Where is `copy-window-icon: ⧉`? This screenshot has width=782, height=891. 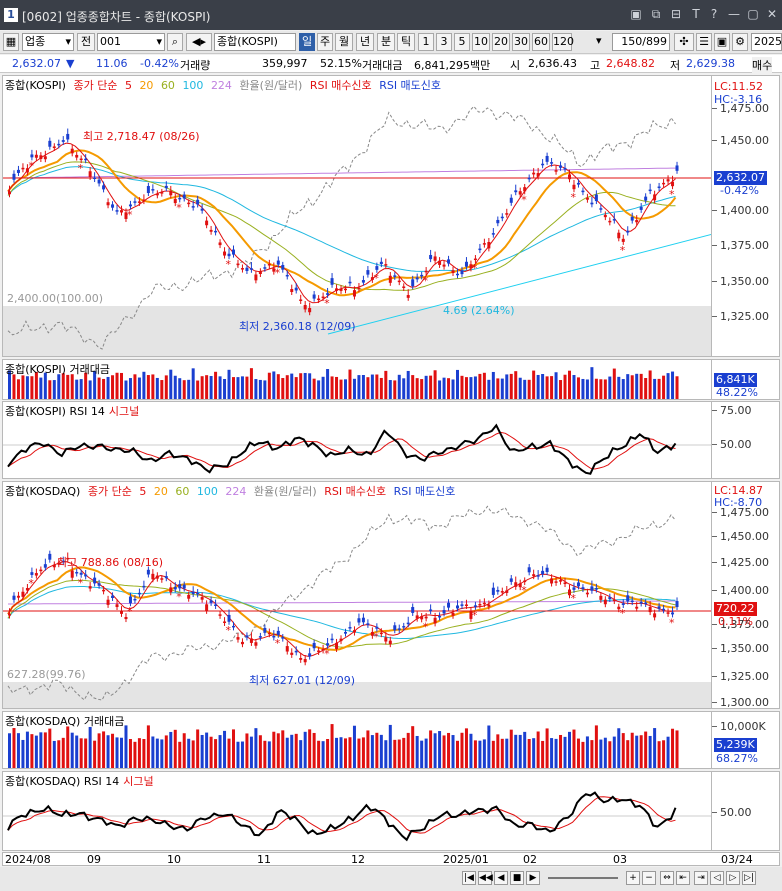
copy-window-icon: ⧉ is located at coordinates (656, 14).